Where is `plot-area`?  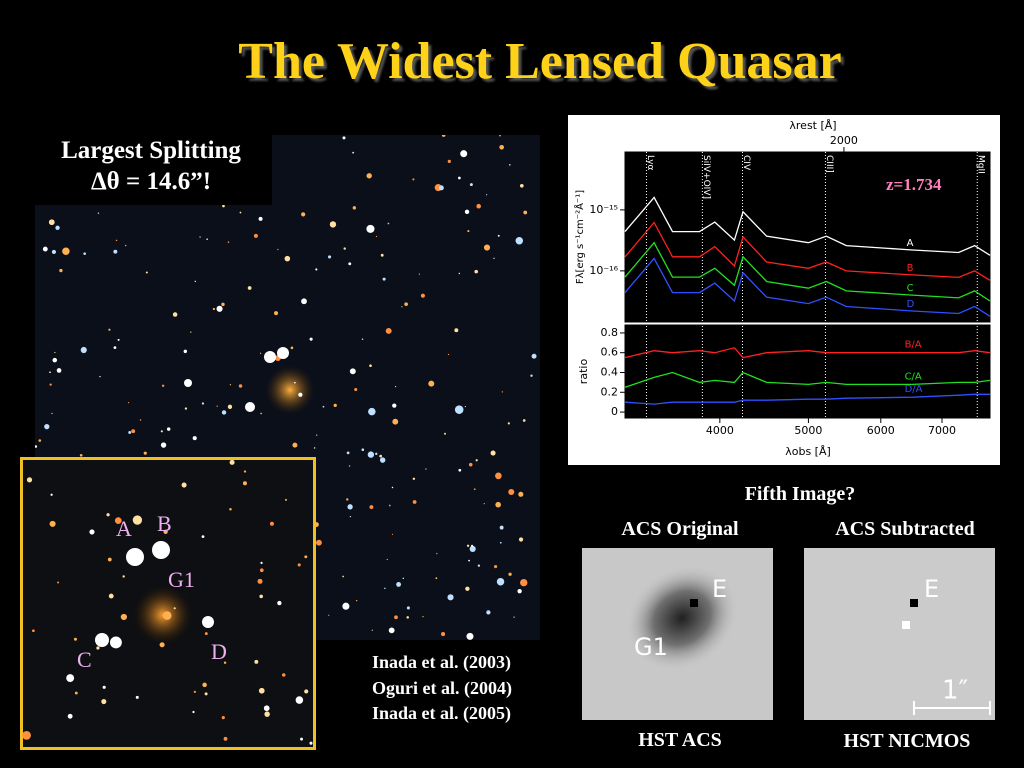 plot-area is located at coordinates (807, 237).